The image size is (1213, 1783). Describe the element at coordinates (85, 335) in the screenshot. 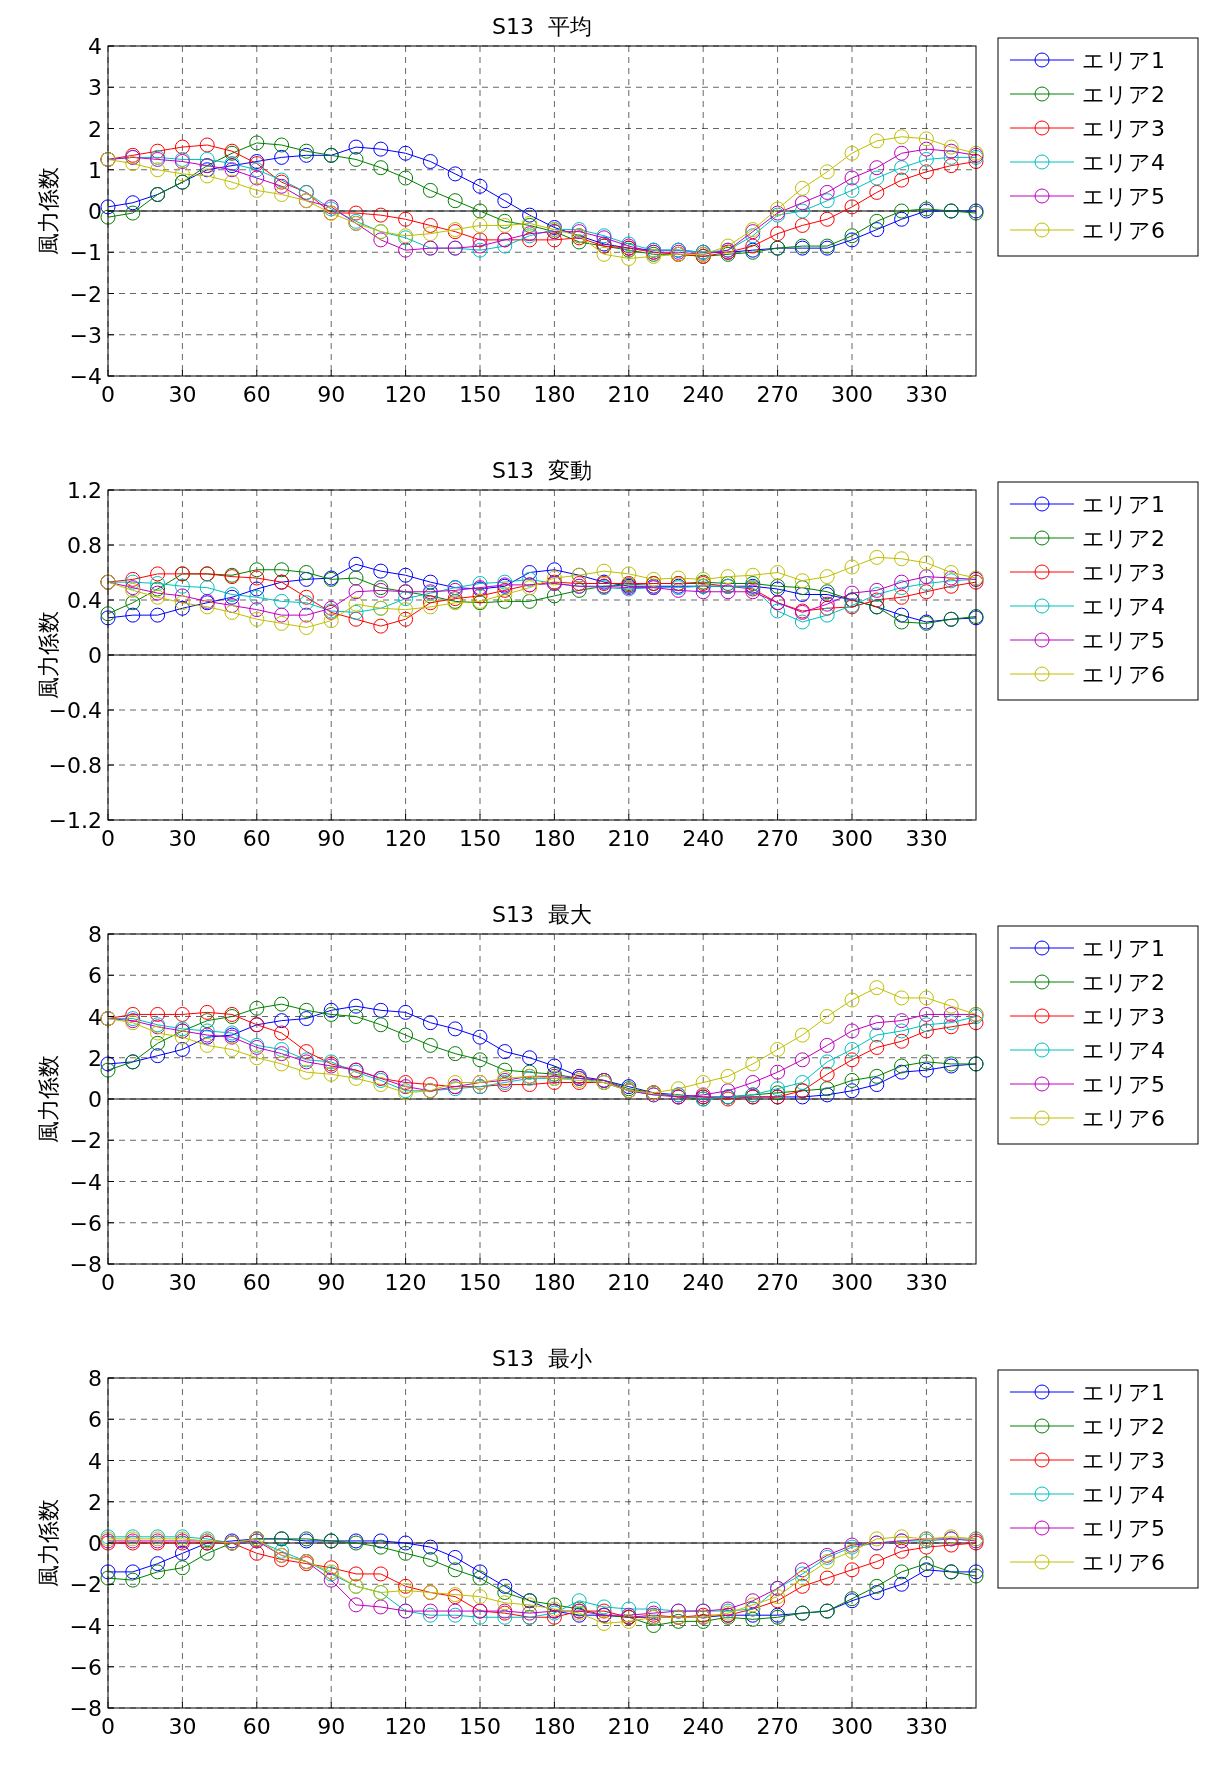

I see `y-tick-label: −3` at that location.